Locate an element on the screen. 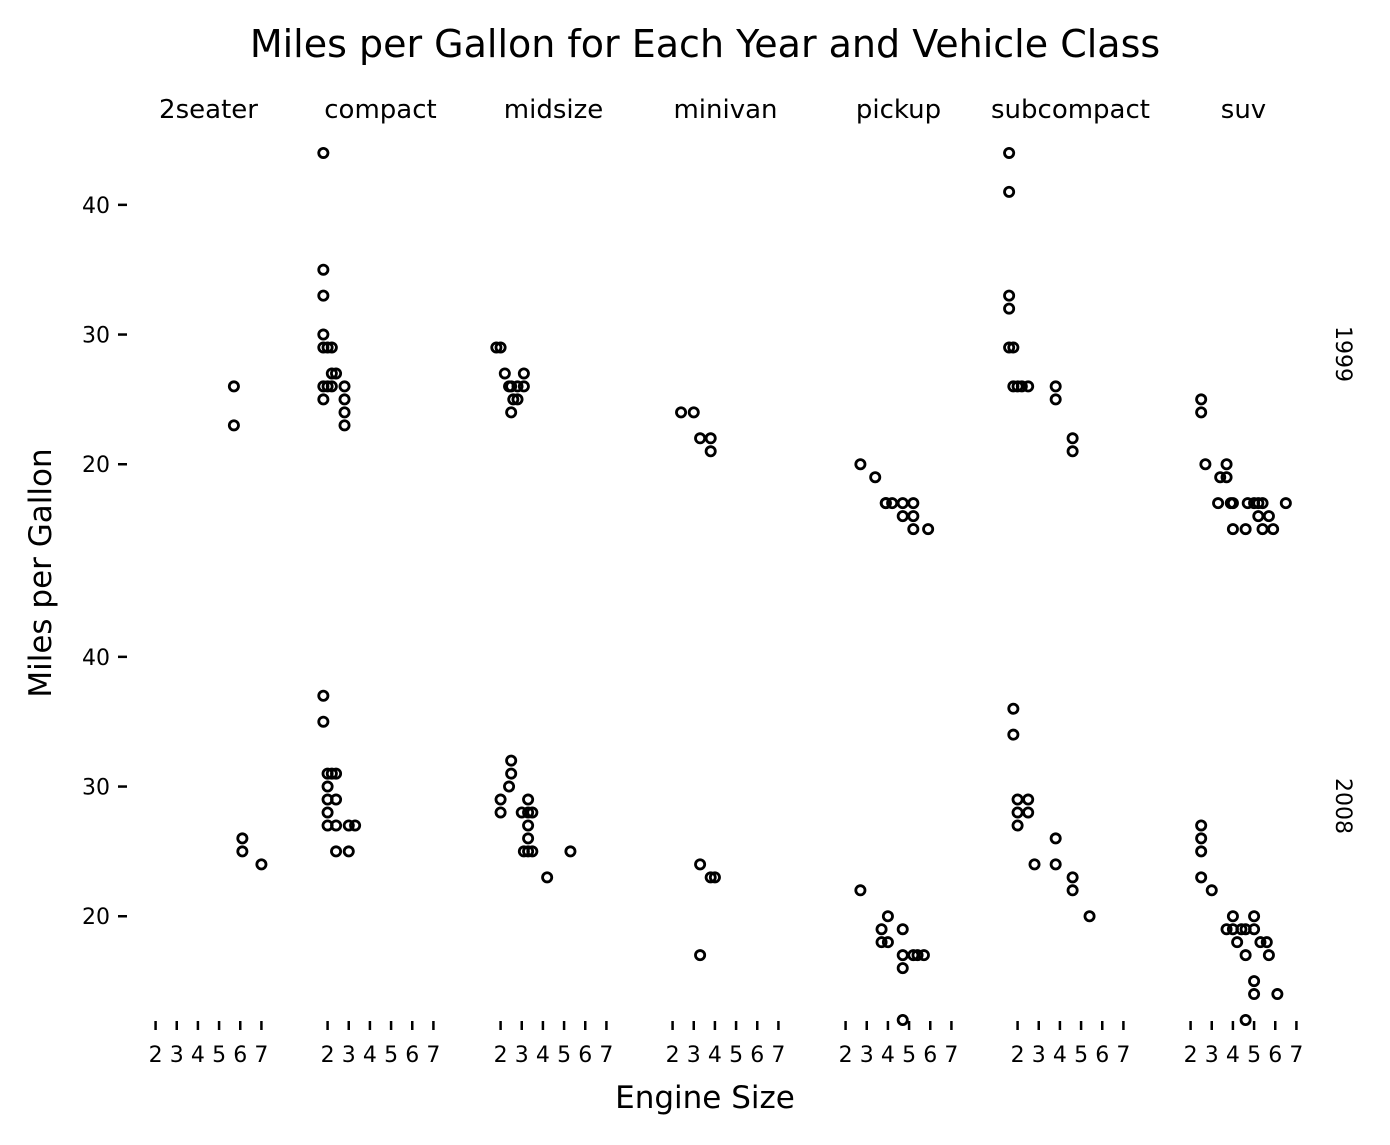  facet-panel-2seater-1999 is located at coordinates (233, 406).